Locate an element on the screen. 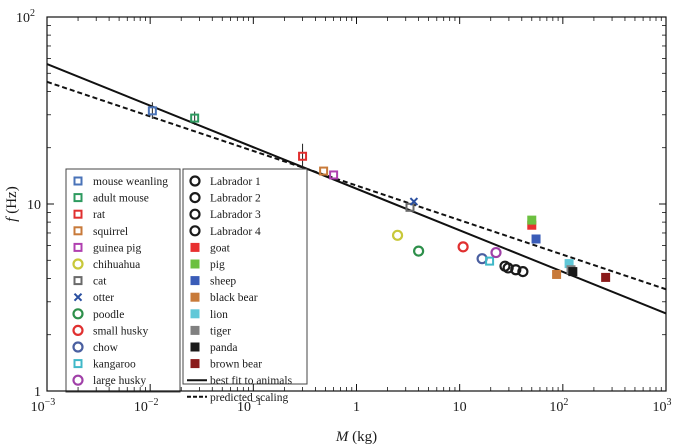 The image size is (682, 447). legend-labrador-2-marker is located at coordinates (195, 198).